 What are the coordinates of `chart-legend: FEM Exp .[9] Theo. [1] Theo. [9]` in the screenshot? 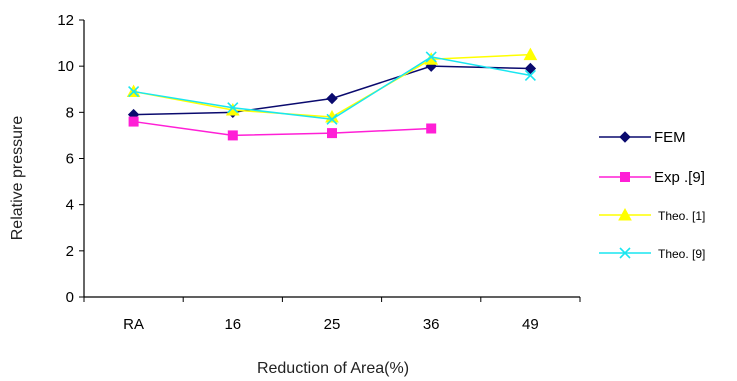 It's located at (652, 195).